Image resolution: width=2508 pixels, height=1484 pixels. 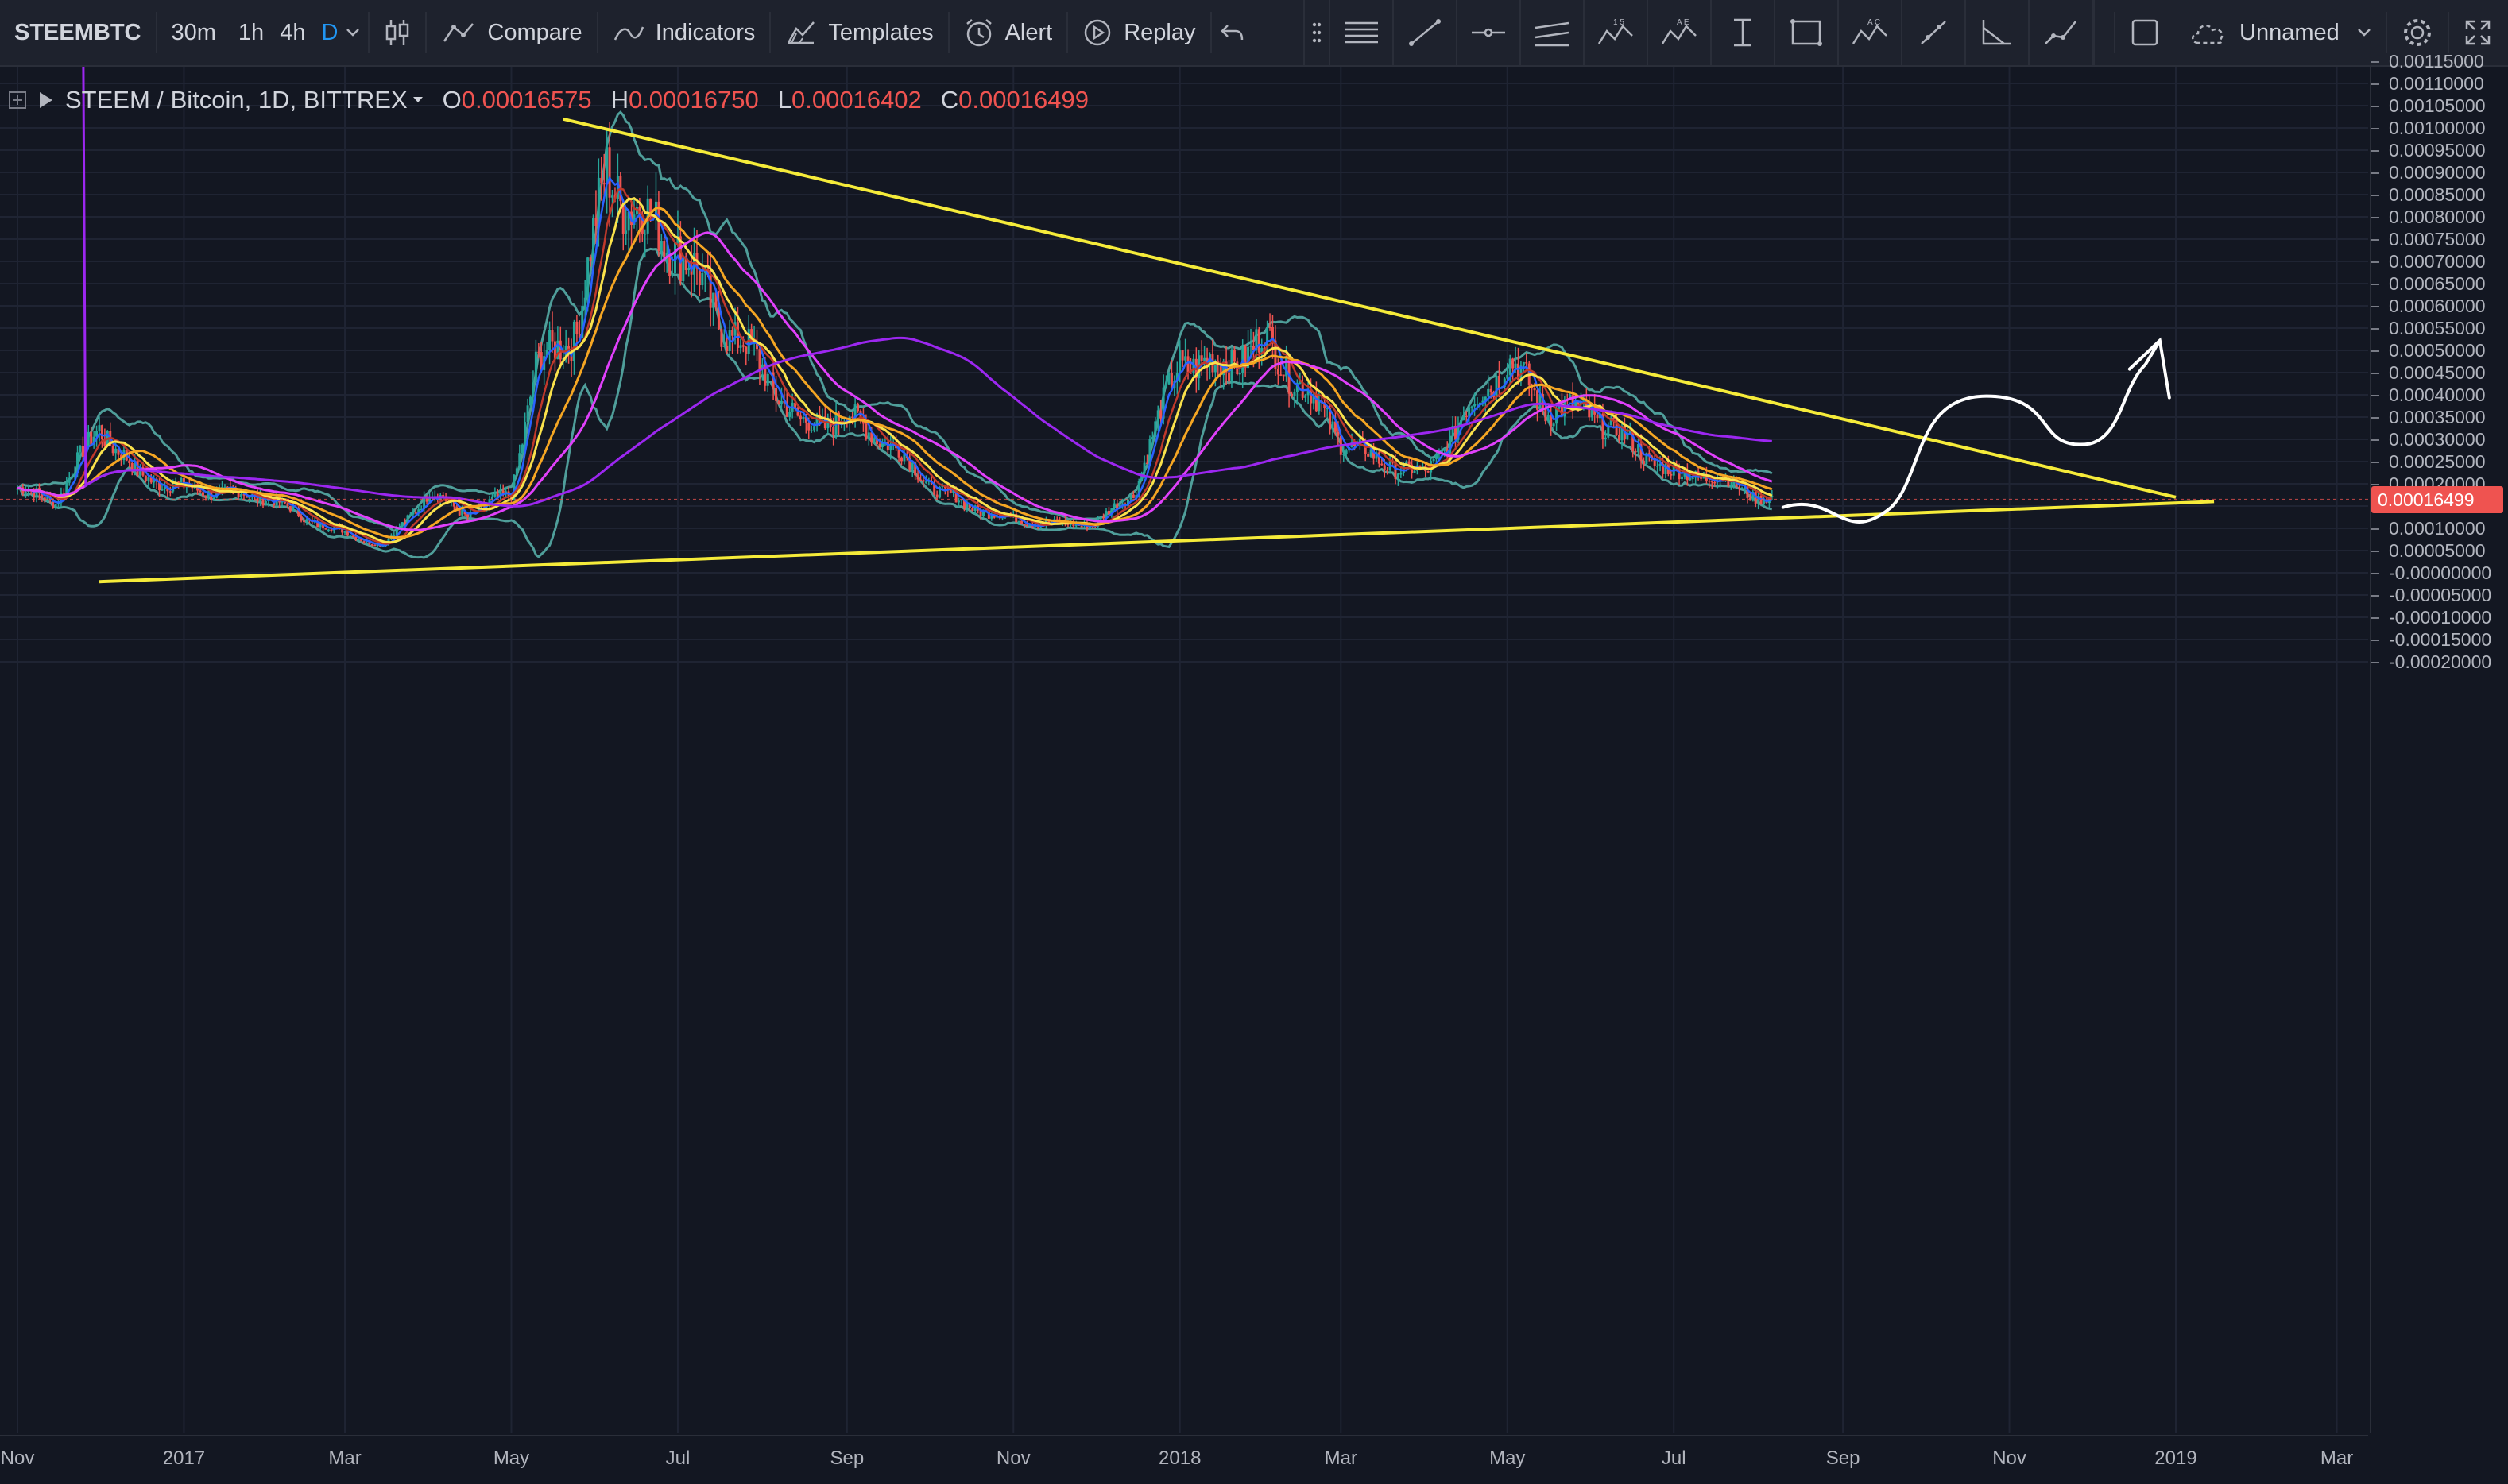 What do you see at coordinates (2417, 32) in the screenshot?
I see `settings-button` at bounding box center [2417, 32].